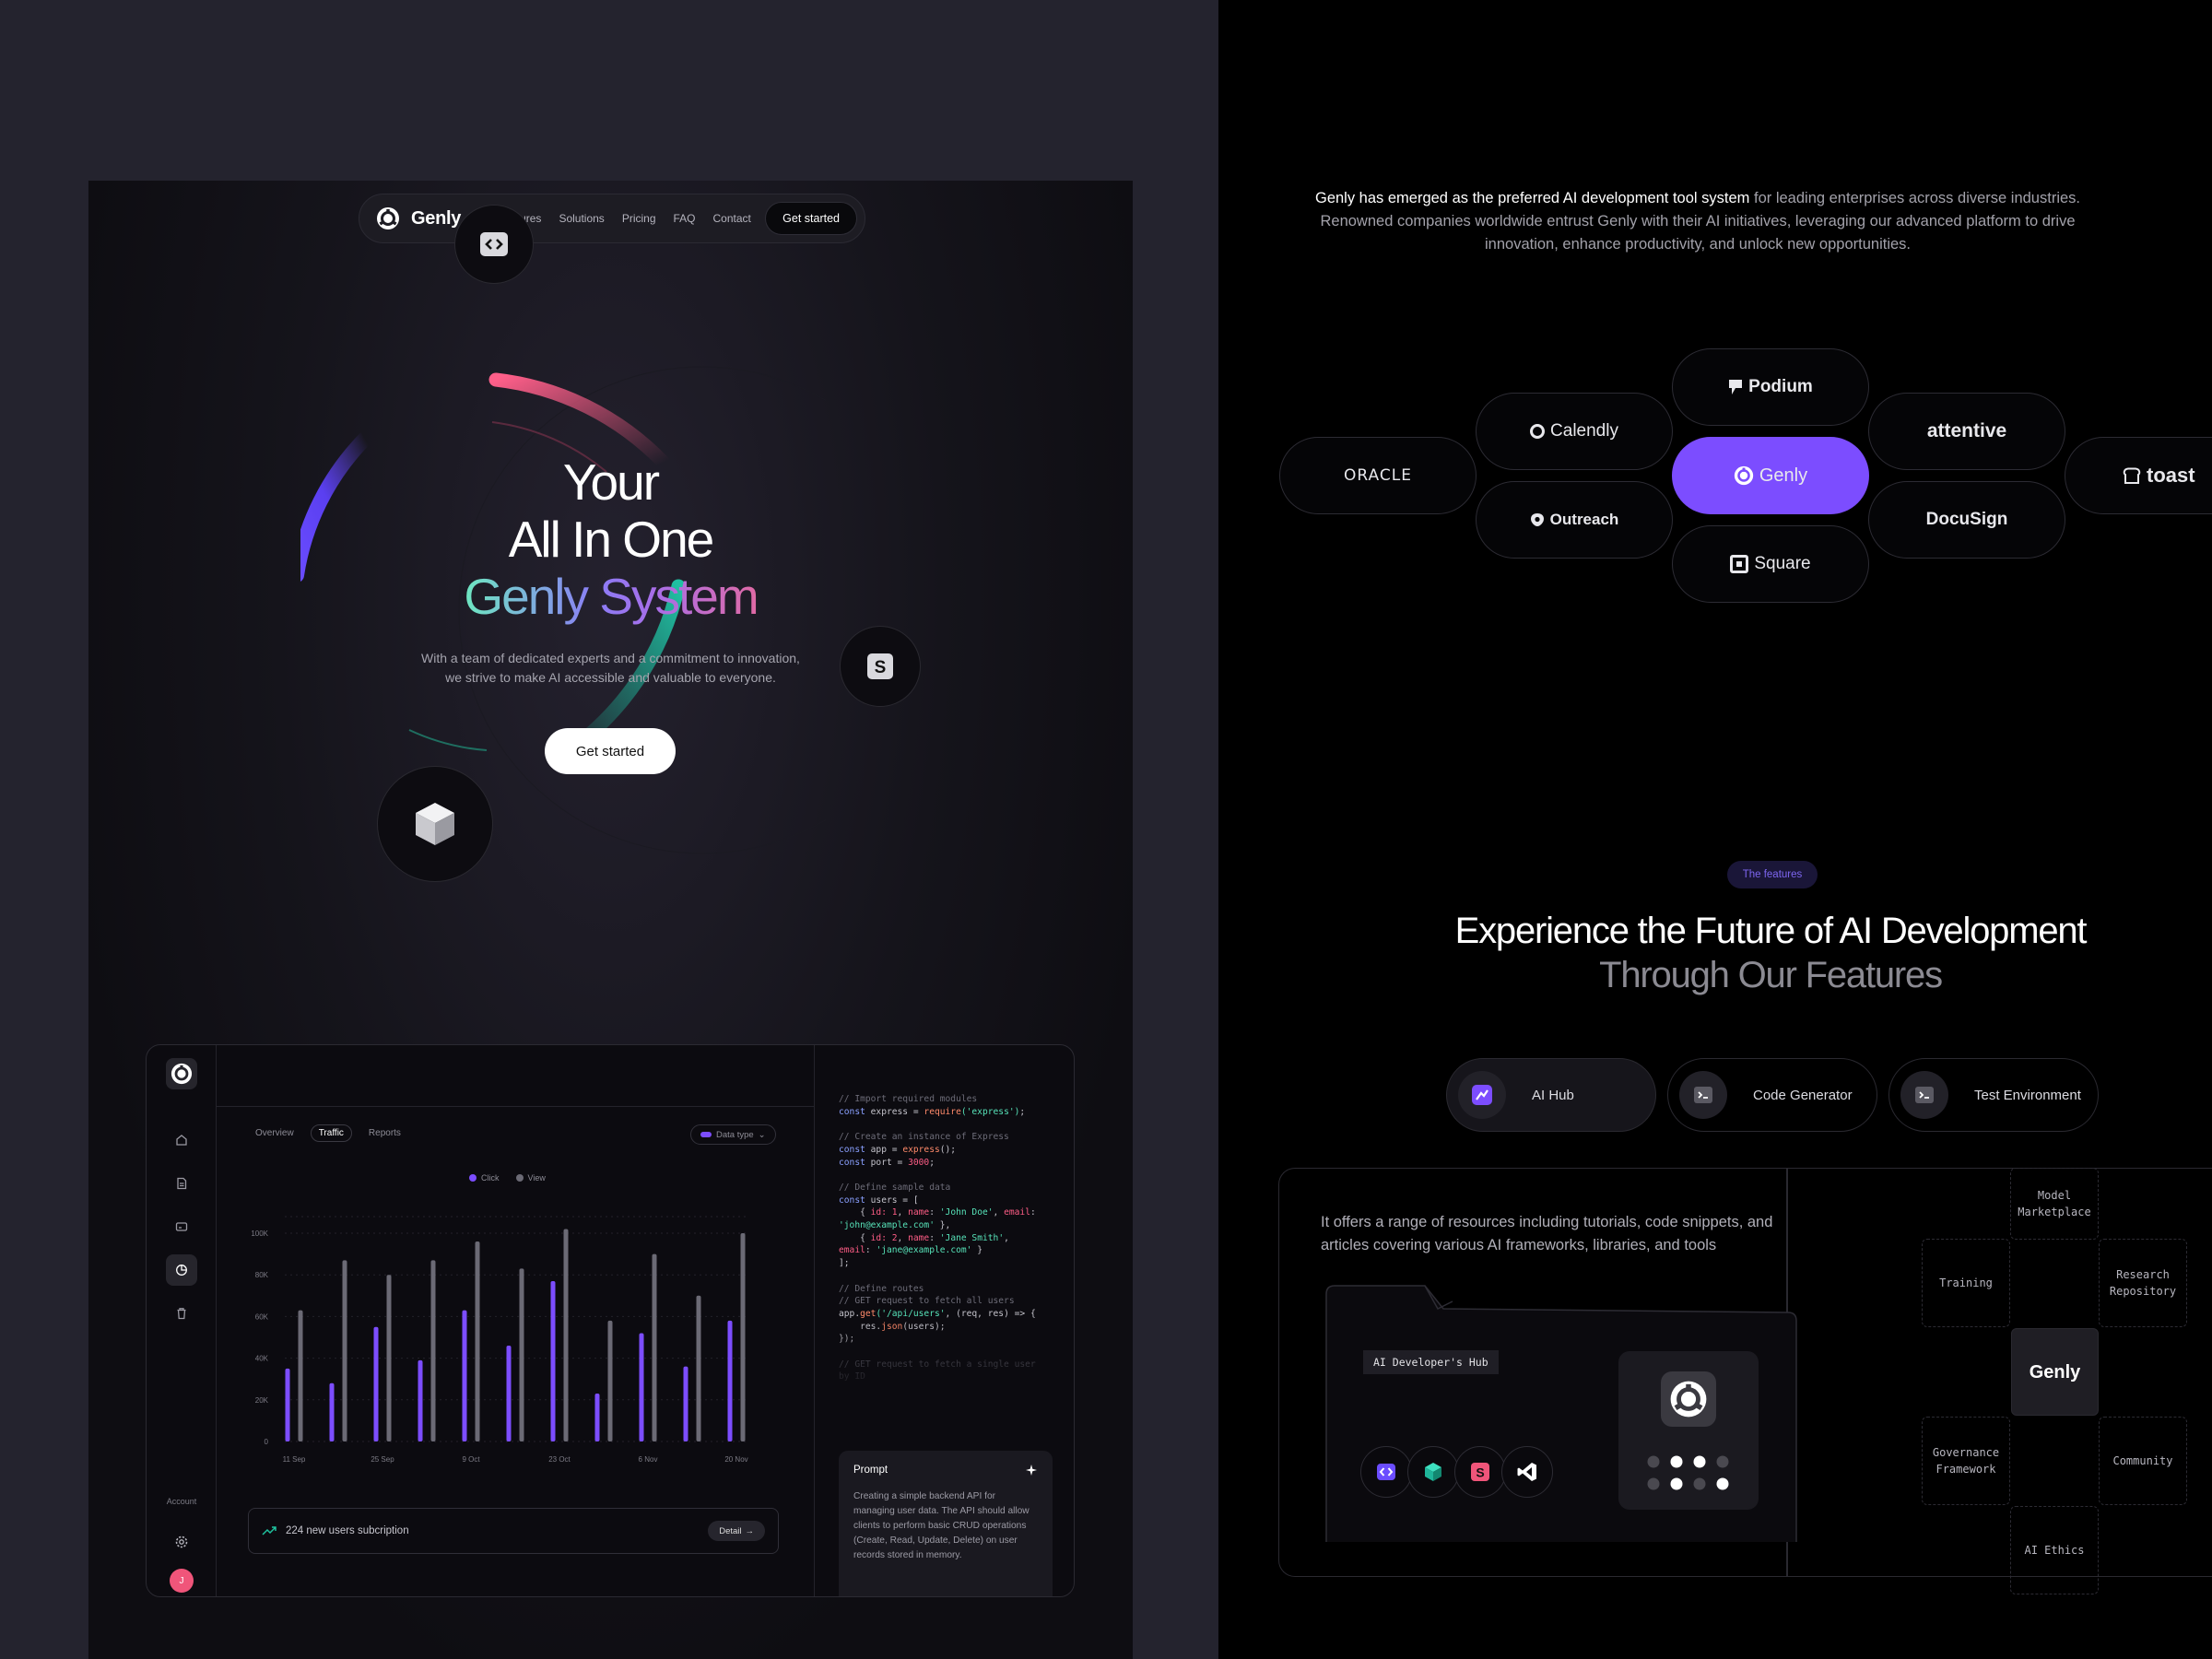  What do you see at coordinates (181, 1140) in the screenshot?
I see `home-nav-button` at bounding box center [181, 1140].